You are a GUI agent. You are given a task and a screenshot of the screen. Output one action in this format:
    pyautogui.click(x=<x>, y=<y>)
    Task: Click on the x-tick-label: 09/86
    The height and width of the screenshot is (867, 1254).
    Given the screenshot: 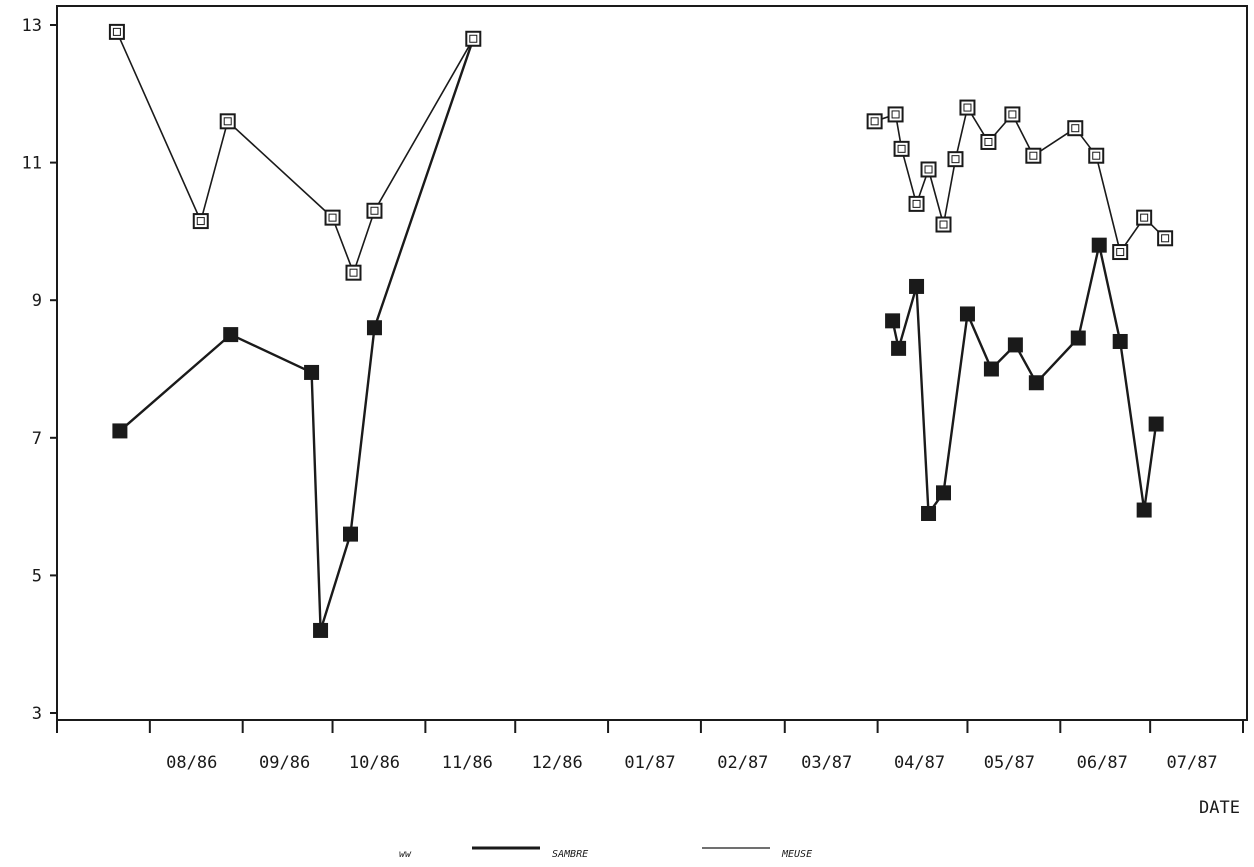 What is the action you would take?
    pyautogui.click(x=284, y=763)
    